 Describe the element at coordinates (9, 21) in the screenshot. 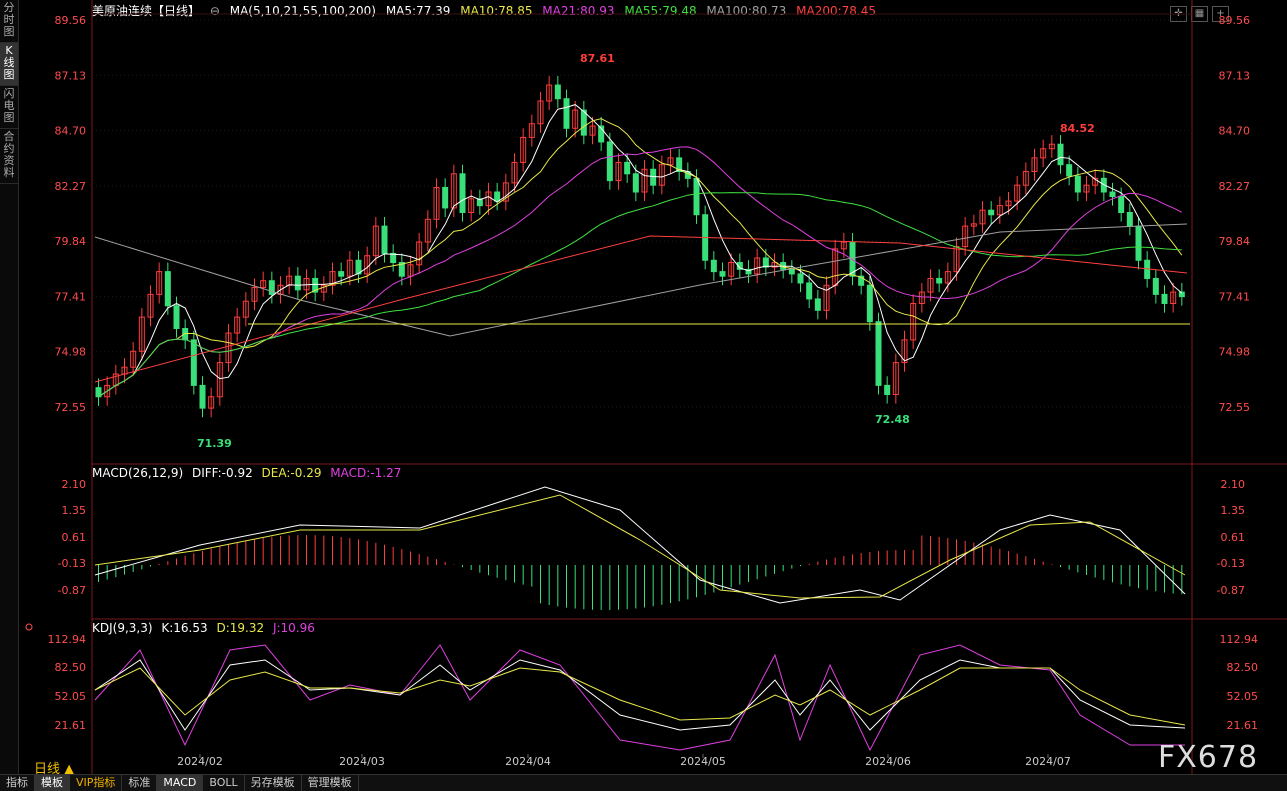

I see `tab-time-sharing: 分时图` at that location.